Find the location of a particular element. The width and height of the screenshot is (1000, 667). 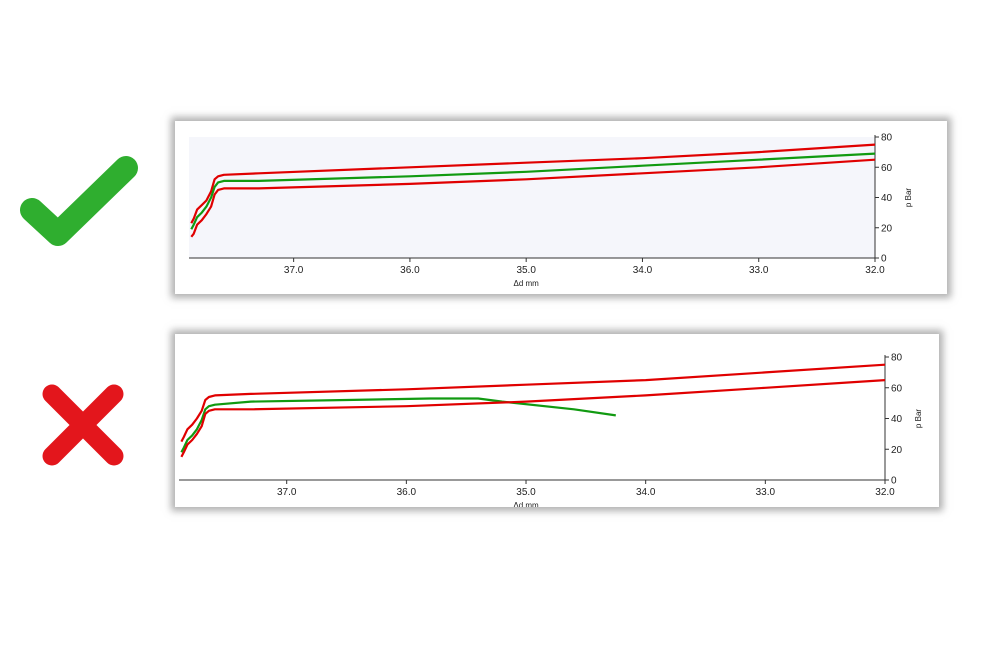

plot-area is located at coordinates (532, 197).